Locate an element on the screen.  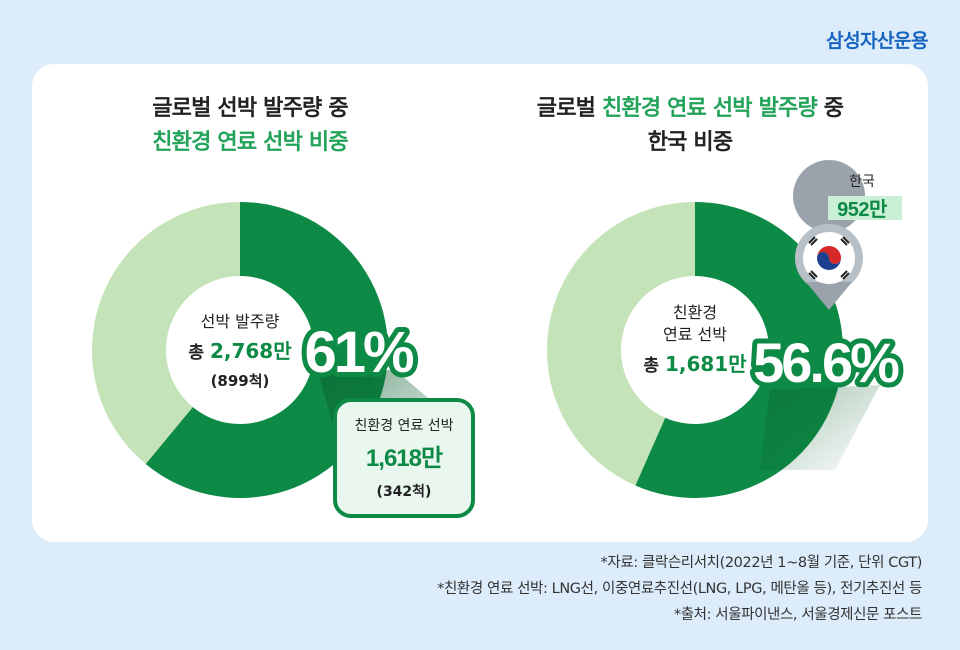
chart2-center-total-value: 1,681만 is located at coordinates (705, 364).